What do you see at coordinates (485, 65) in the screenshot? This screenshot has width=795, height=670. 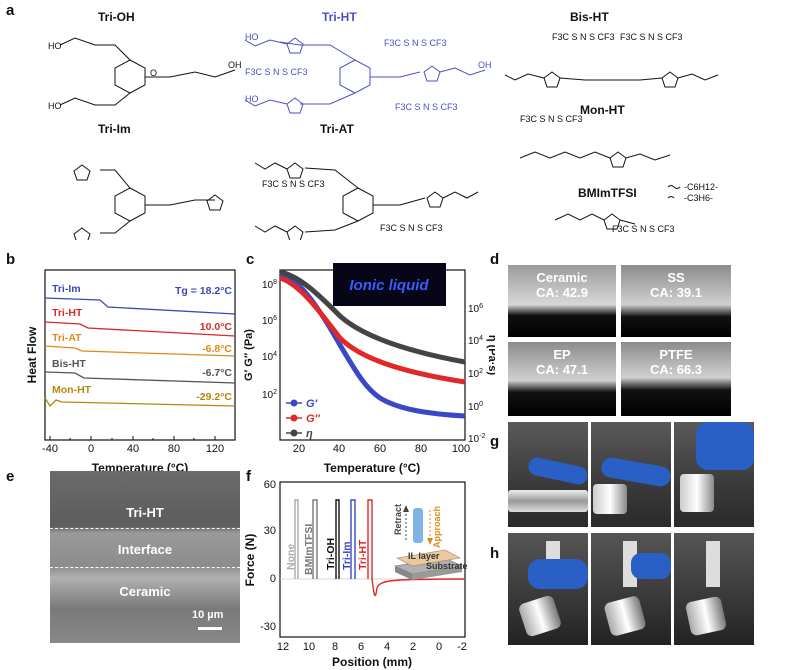 I see `structure-atom-text: OH` at bounding box center [485, 65].